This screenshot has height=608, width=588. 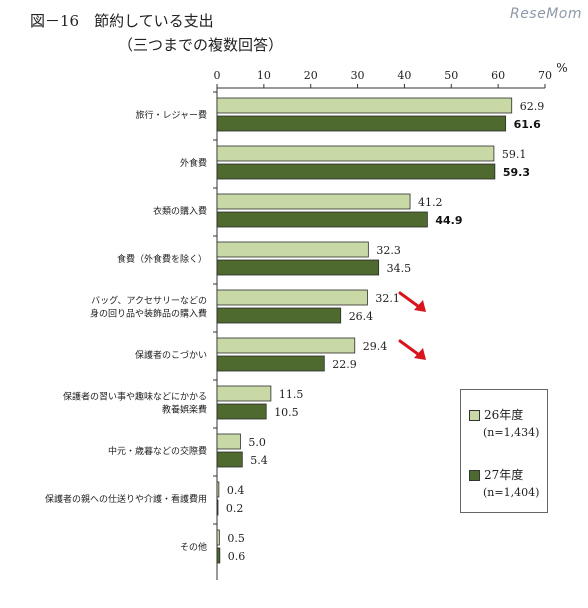 I want to click on category-label: 衣類の購入費, so click(x=180, y=211).